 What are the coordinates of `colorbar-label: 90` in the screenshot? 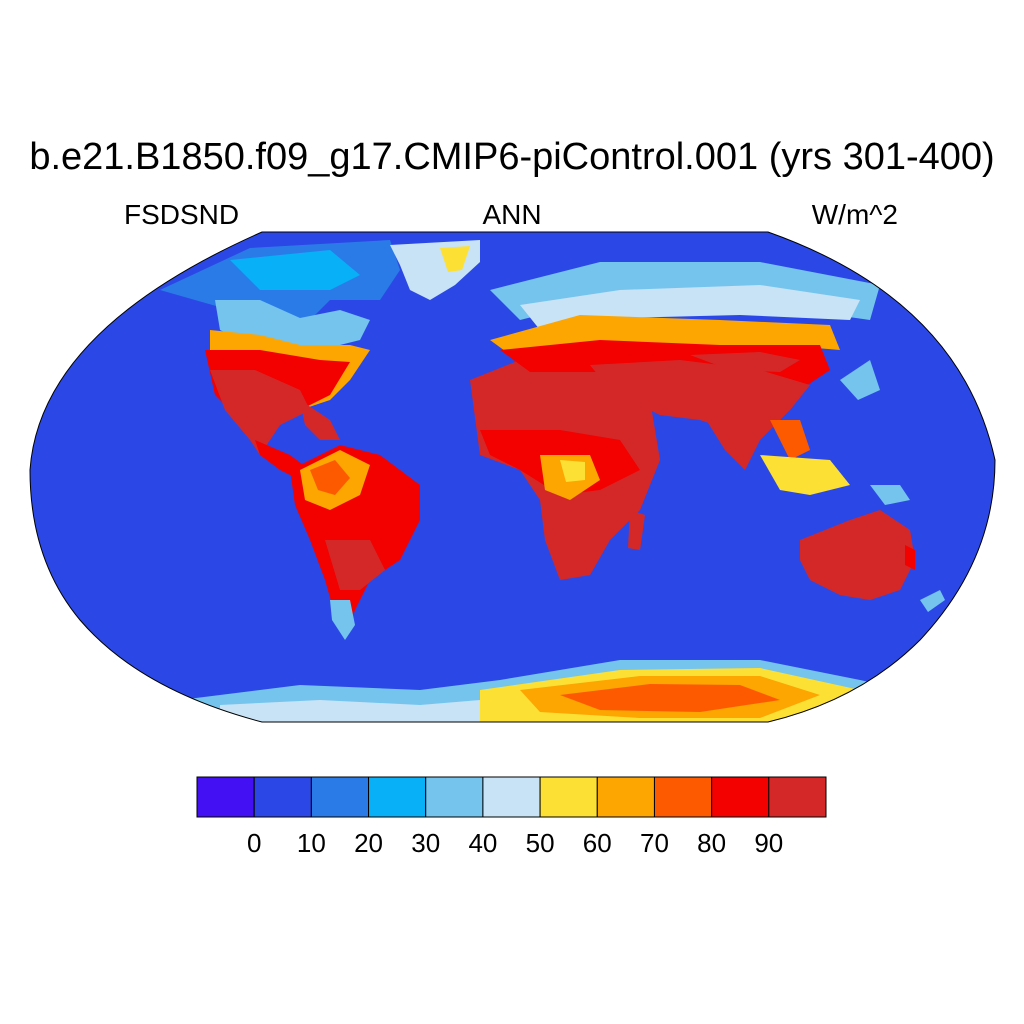 It's located at (768, 843).